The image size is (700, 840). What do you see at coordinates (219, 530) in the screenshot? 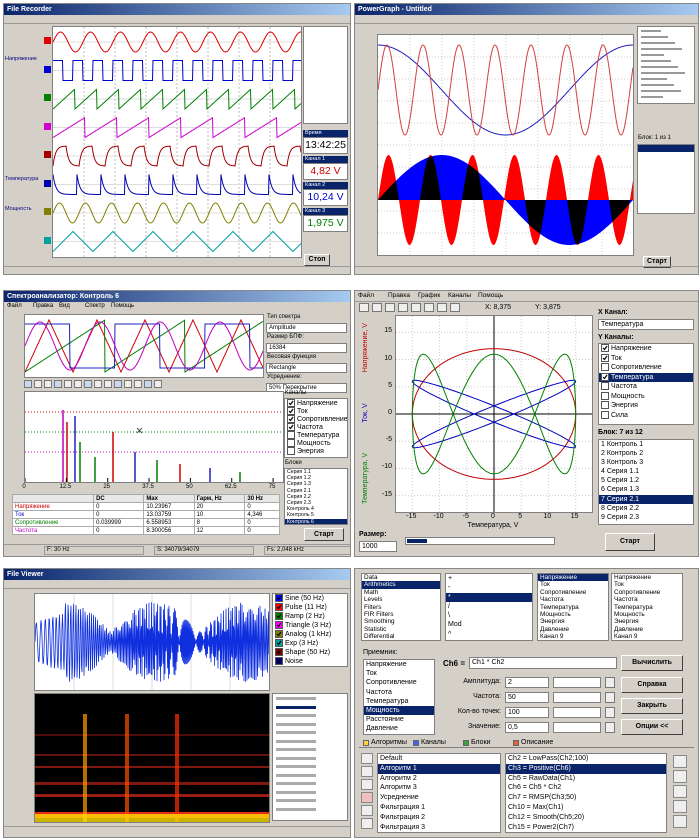
I see `table-cell: 12` at bounding box center [219, 530].